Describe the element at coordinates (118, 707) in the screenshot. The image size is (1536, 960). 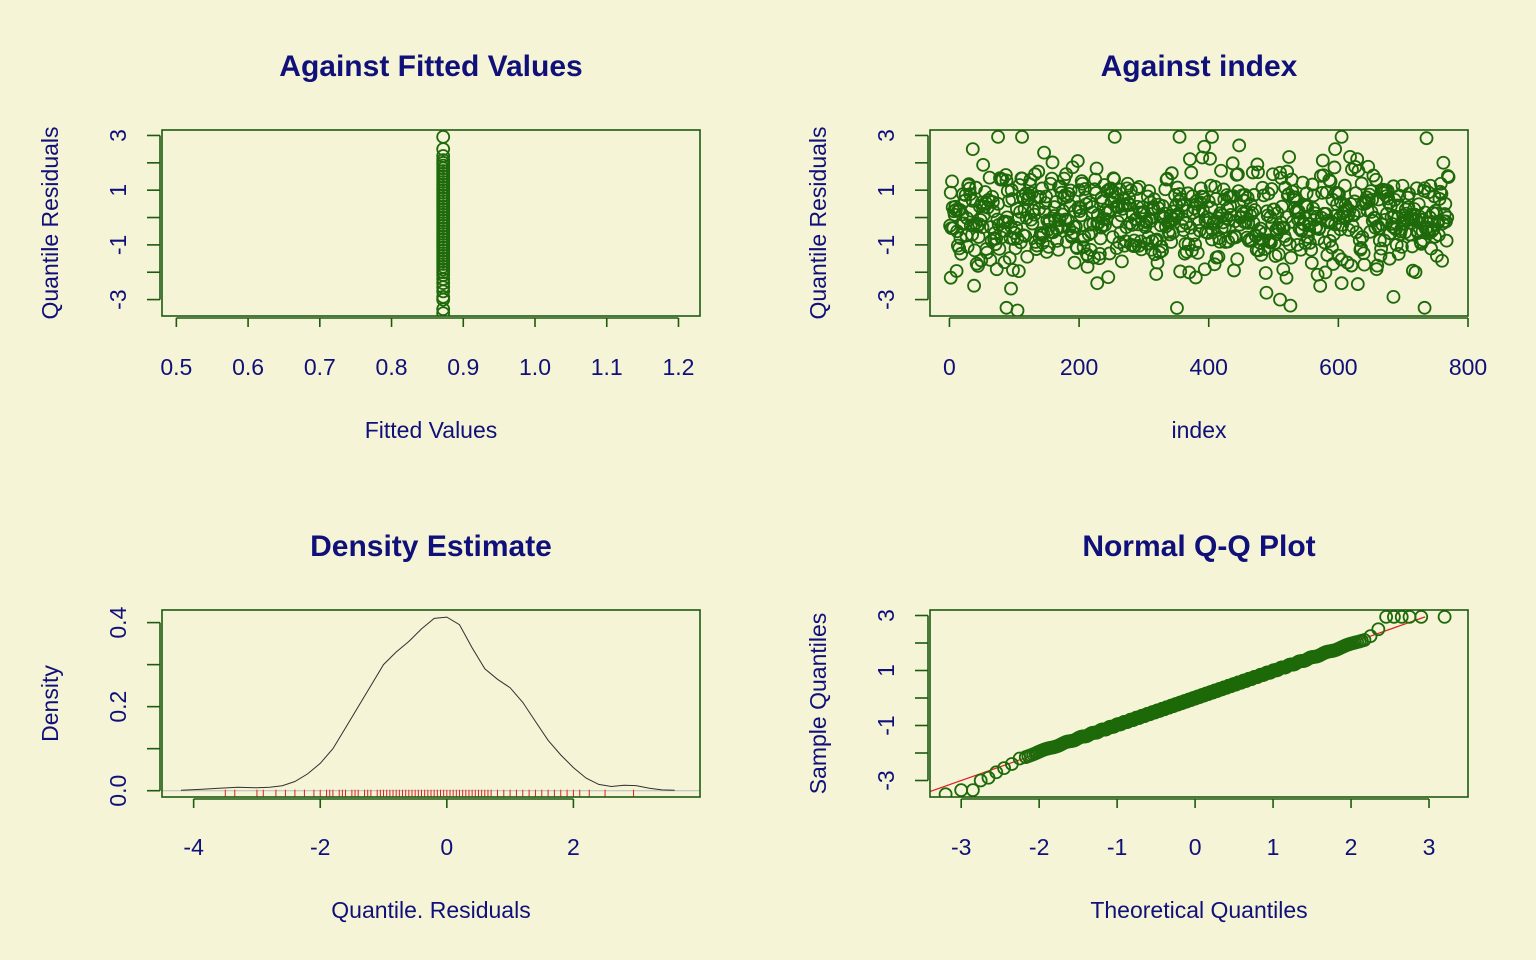
I see `y-tick-label: 0.2` at that location.